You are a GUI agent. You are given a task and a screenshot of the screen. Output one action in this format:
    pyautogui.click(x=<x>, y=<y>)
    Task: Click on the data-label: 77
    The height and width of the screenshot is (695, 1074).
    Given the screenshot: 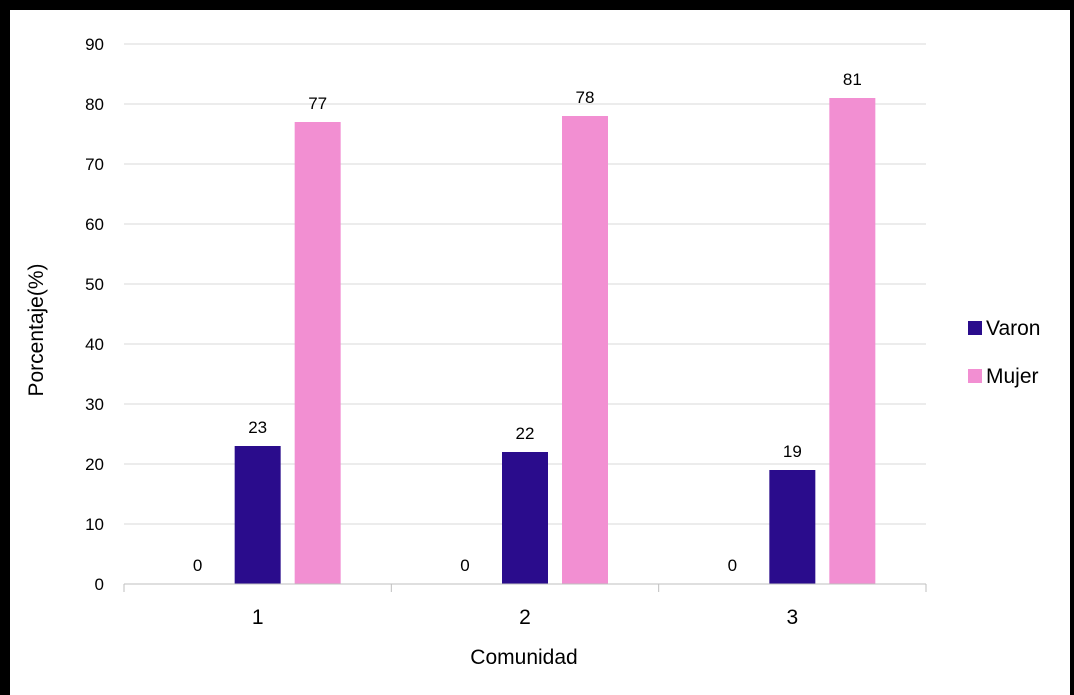 What is the action you would take?
    pyautogui.click(x=317, y=103)
    